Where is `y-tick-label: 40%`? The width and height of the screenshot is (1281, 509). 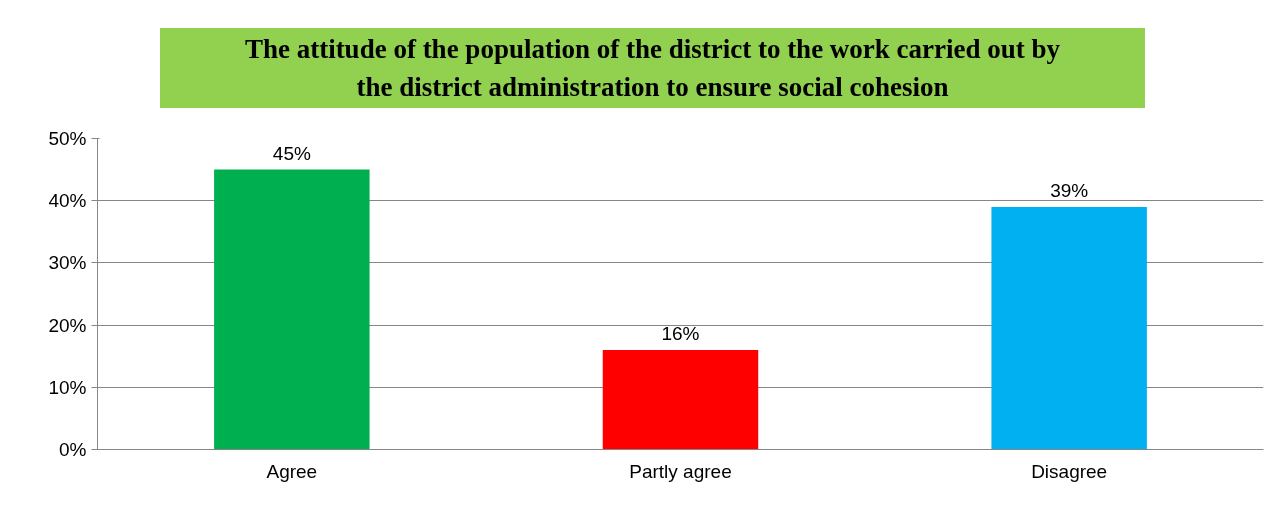
y-tick-label: 40% is located at coordinates (67, 201).